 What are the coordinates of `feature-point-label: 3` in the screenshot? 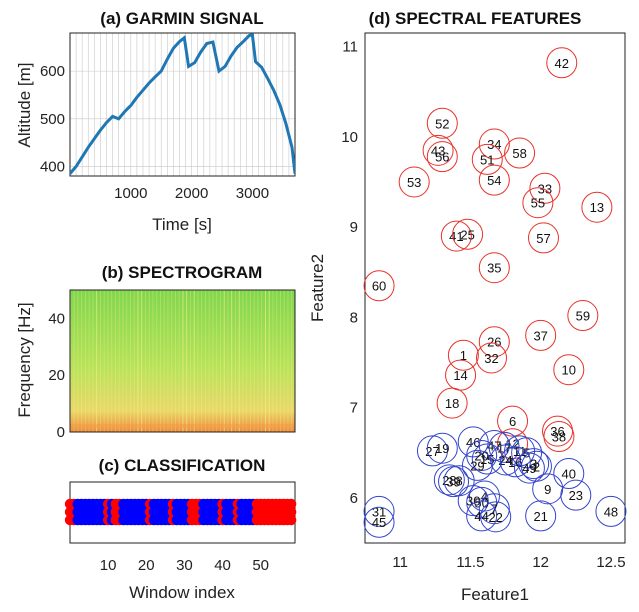 It's located at (533, 464).